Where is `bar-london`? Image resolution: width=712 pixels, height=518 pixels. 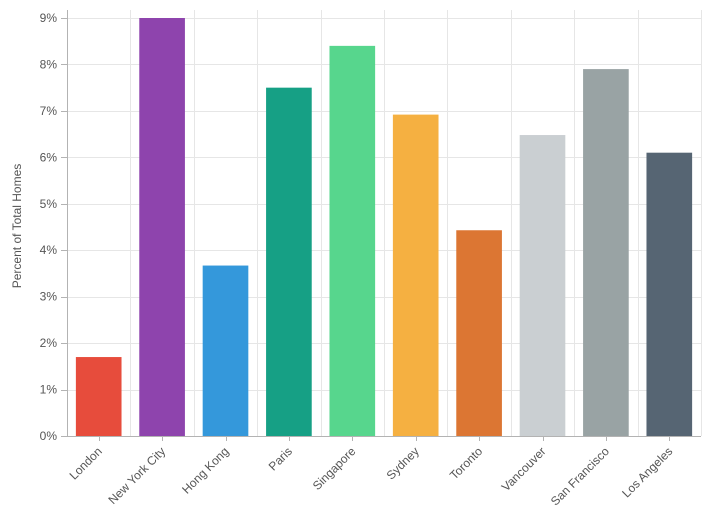
bar-london is located at coordinates (98, 396).